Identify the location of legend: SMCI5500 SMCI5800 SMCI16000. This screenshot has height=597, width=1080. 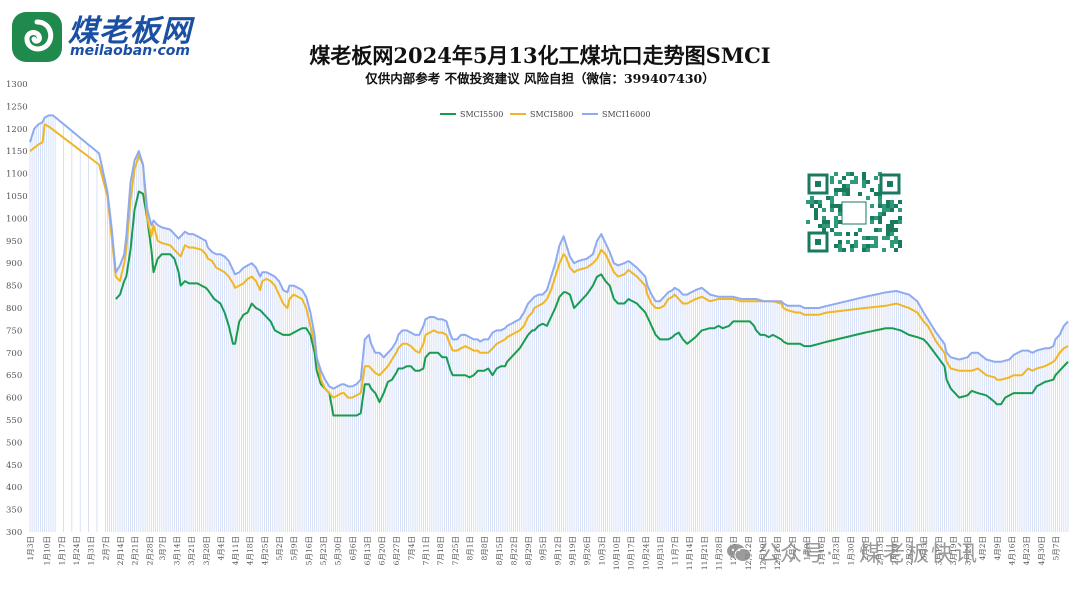
(545, 114).